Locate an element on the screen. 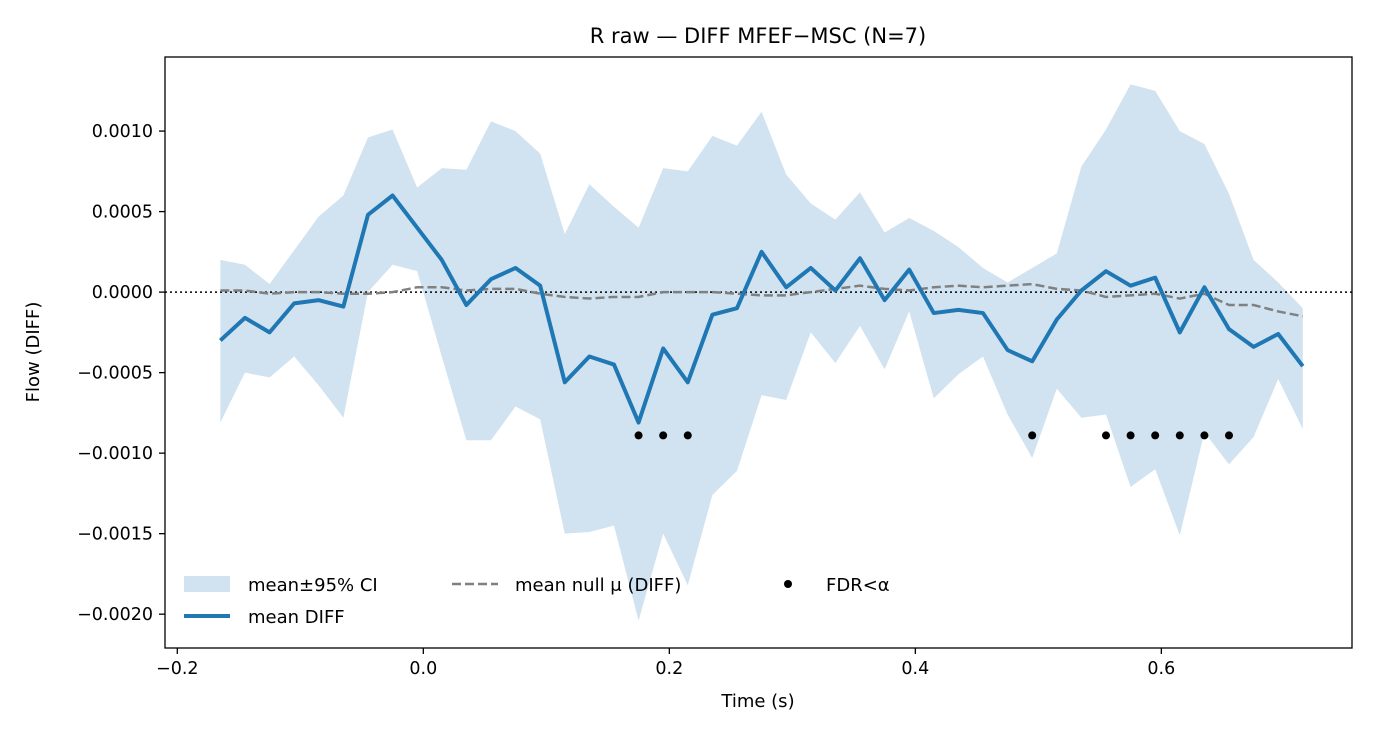 Image resolution: width=1376 pixels, height=736 pixels. legend-label-significance: FDR<α is located at coordinates (858, 585).